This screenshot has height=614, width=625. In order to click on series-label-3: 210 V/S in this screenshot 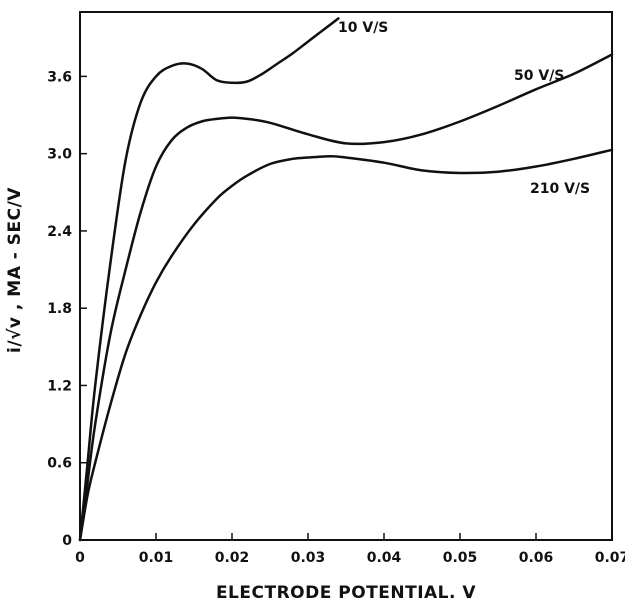, I will do `click(560, 189)`.